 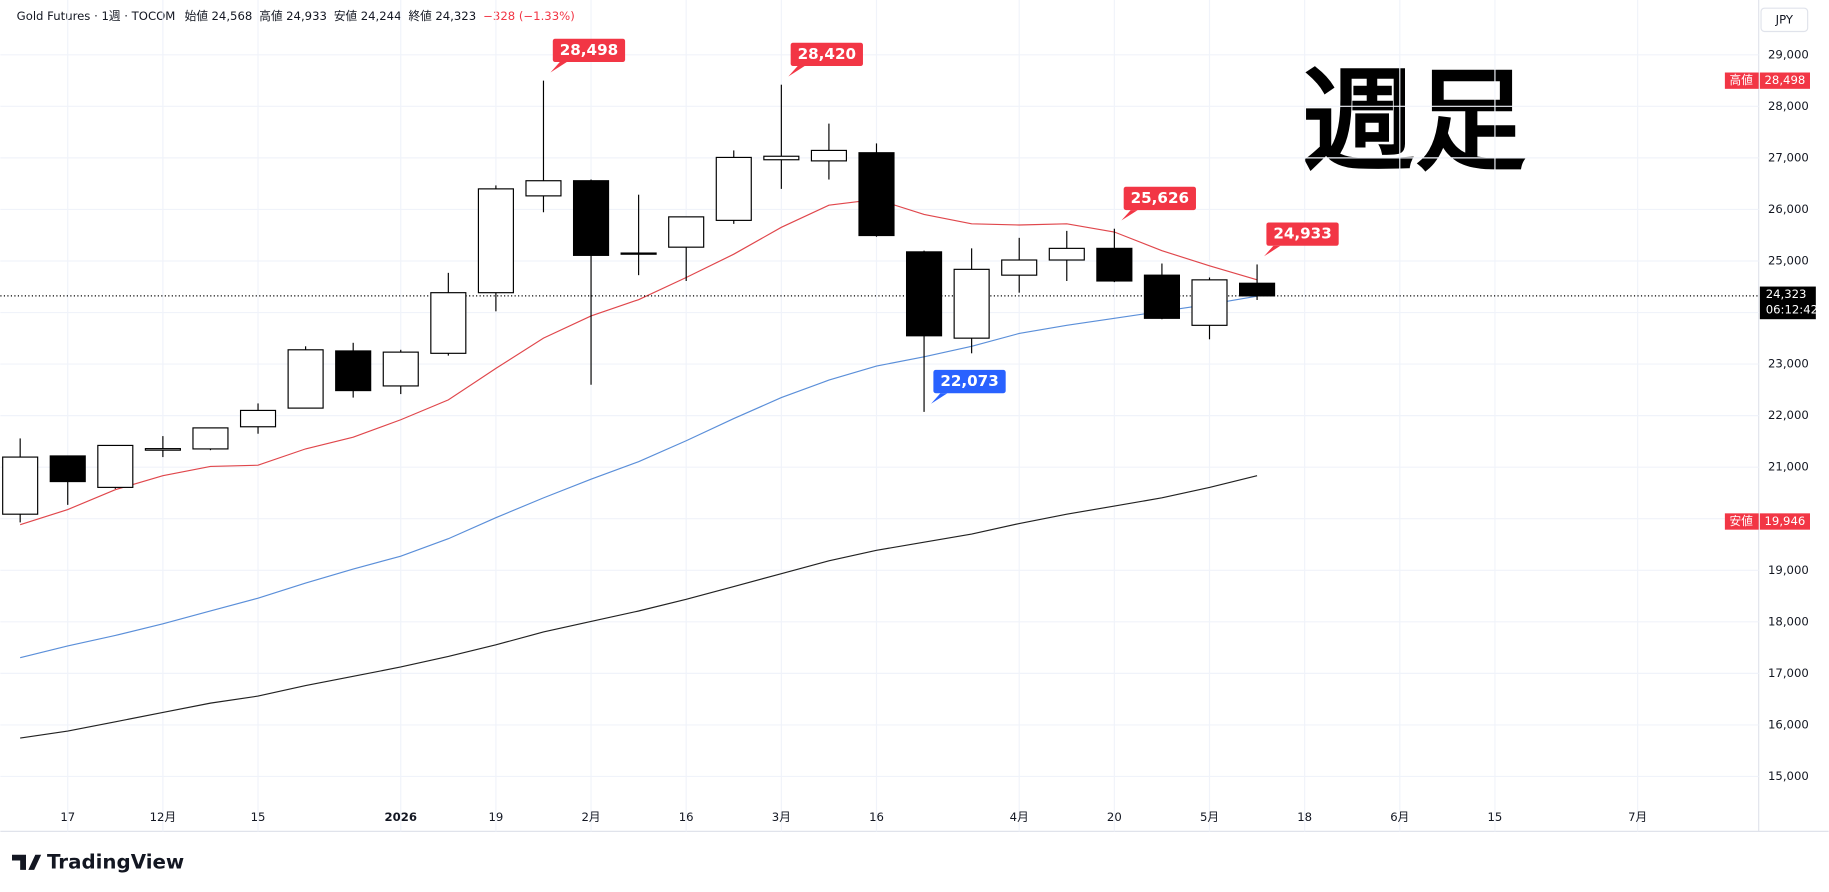 What do you see at coordinates (401, 817) in the screenshot?
I see `x-tick-label: 2026` at bounding box center [401, 817].